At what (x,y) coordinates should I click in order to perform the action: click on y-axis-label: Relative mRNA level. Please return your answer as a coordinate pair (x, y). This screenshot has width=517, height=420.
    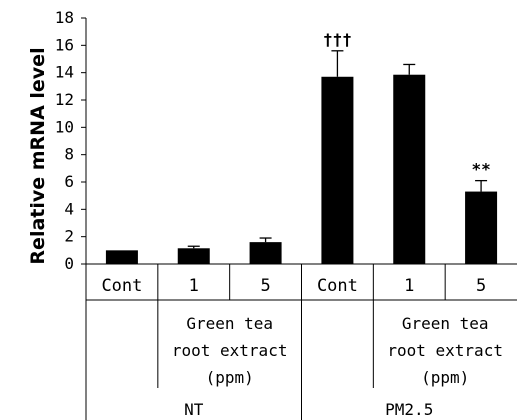
    Looking at the image, I should click on (38, 155).